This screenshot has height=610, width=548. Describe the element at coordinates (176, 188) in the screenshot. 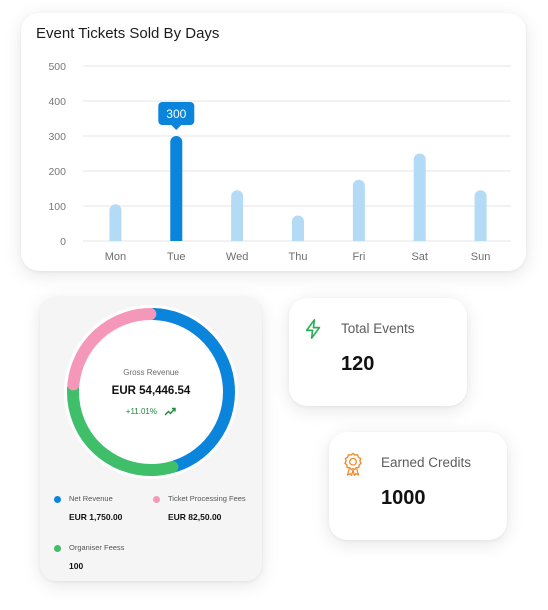

I see `bar-tue` at that location.